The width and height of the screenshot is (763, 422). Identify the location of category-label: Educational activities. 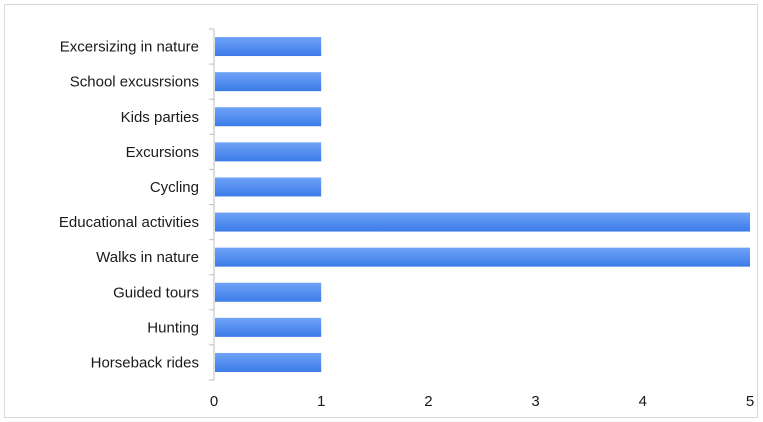
(129, 222).